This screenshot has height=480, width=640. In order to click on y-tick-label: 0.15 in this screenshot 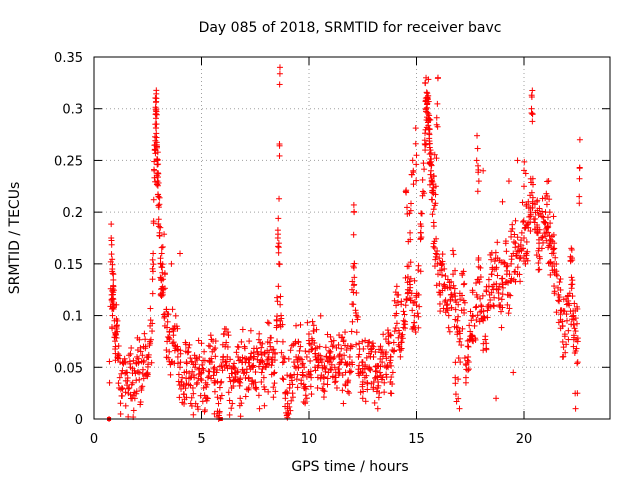, I will do `click(68, 265)`.